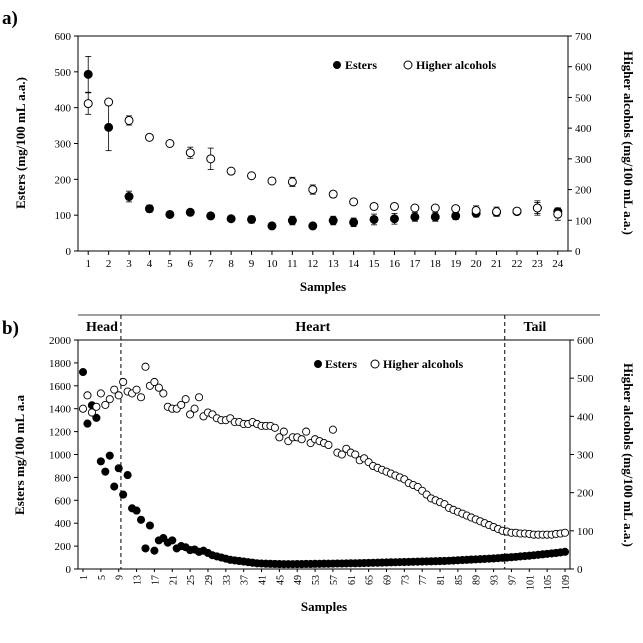 This screenshot has height=643, width=643. What do you see at coordinates (10, 328) in the screenshot?
I see `panel-b-label: b)` at bounding box center [10, 328].